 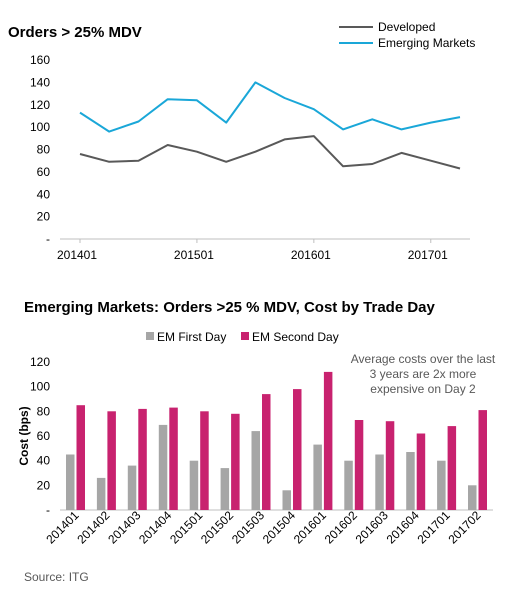 I want to click on bar-chart-y-tick-label: 120, so click(x=40, y=362).